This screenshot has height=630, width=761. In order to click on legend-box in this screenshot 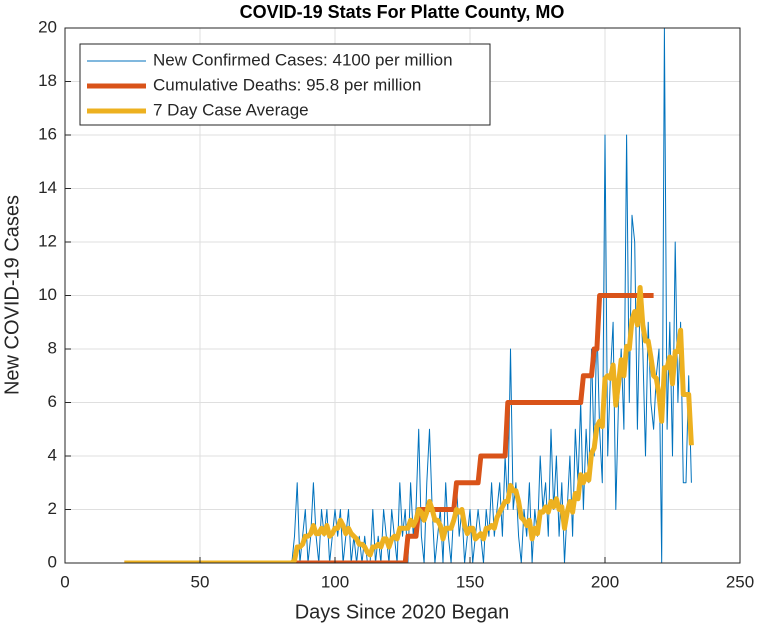, I will do `click(285, 84)`.